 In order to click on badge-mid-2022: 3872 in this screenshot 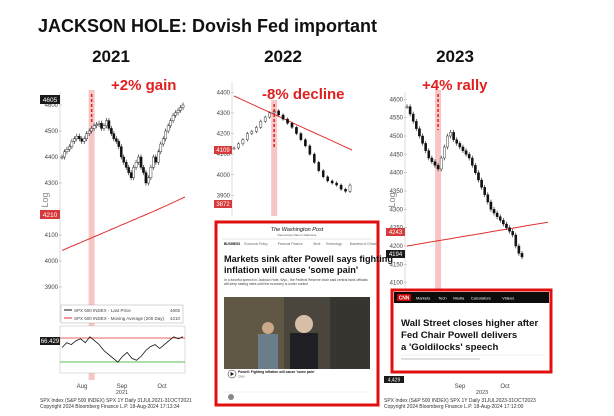, I will do `click(223, 205)`.